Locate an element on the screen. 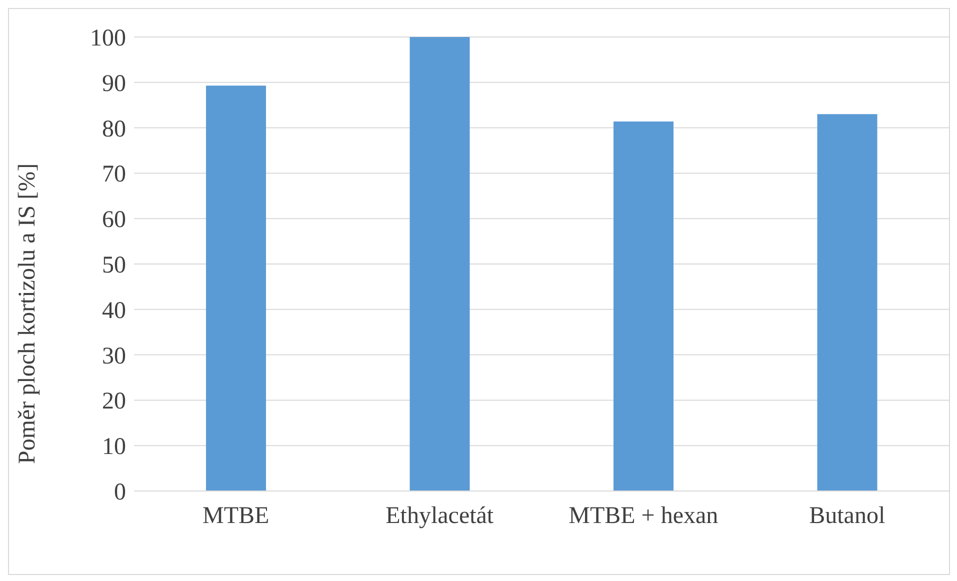 This screenshot has width=957, height=581. y-tick-label: 50 is located at coordinates (114, 265).